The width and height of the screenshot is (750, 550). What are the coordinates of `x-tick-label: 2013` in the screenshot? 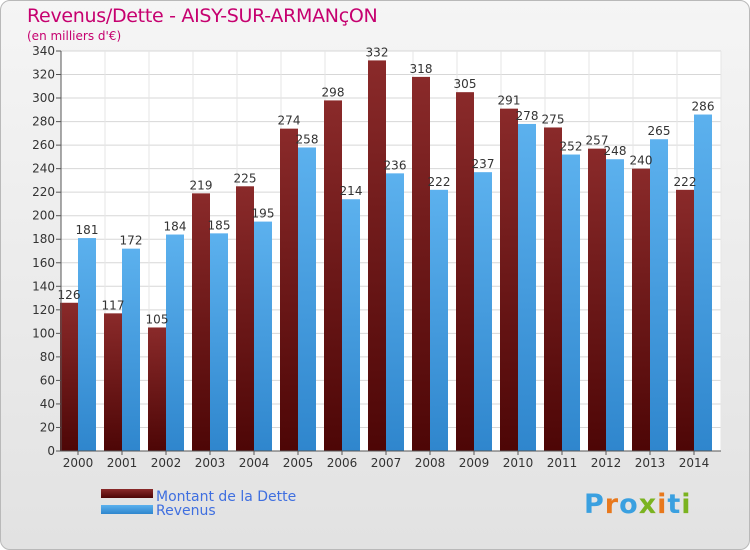 It's located at (650, 463).